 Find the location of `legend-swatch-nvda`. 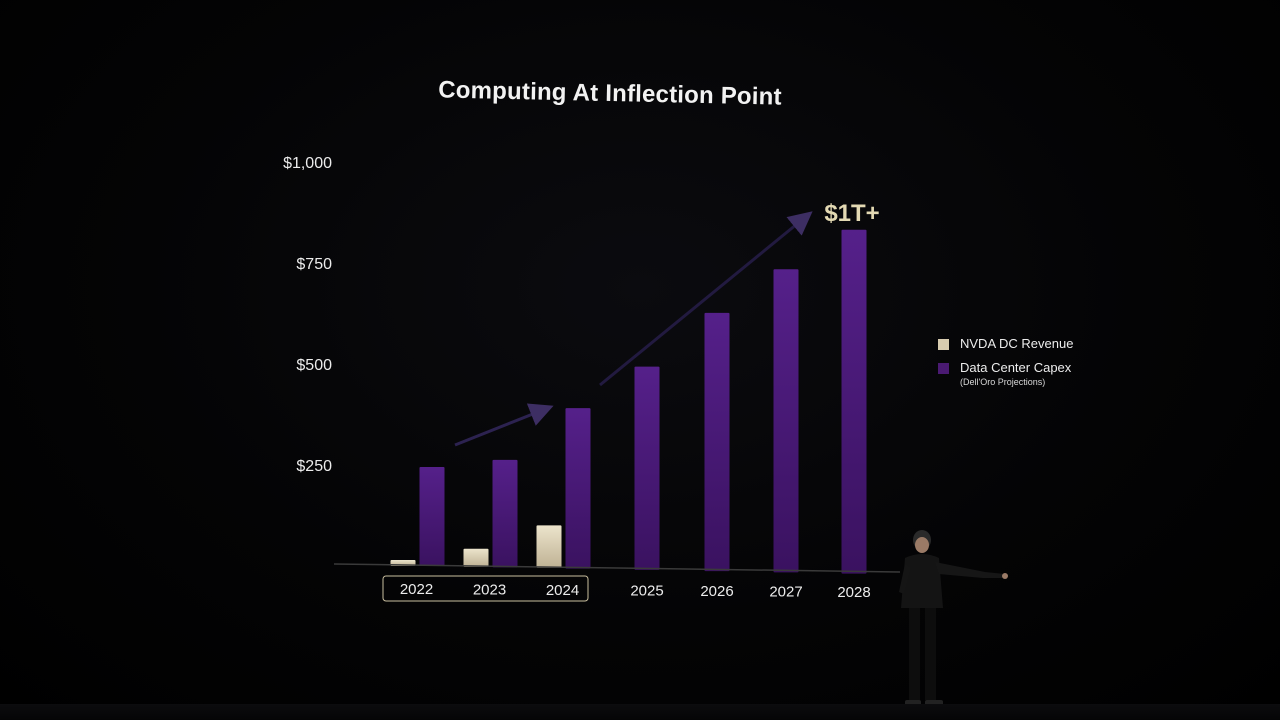

legend-swatch-nvda is located at coordinates (943, 344).